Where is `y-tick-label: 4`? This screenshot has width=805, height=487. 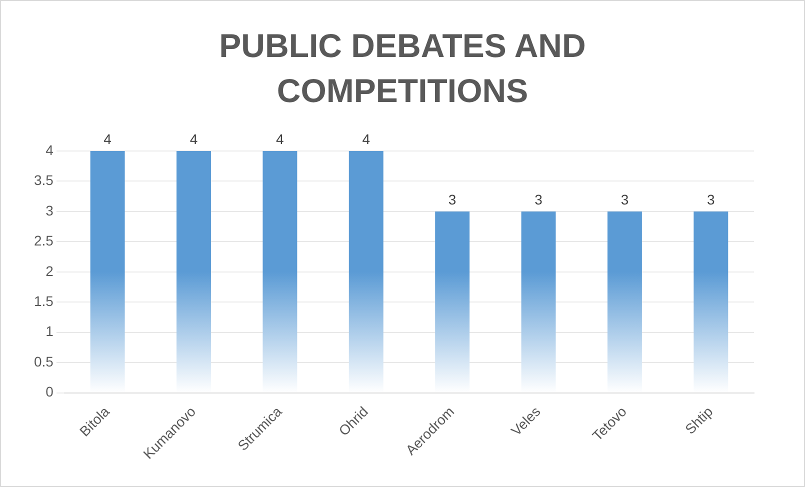
y-tick-label: 4 is located at coordinates (50, 150).